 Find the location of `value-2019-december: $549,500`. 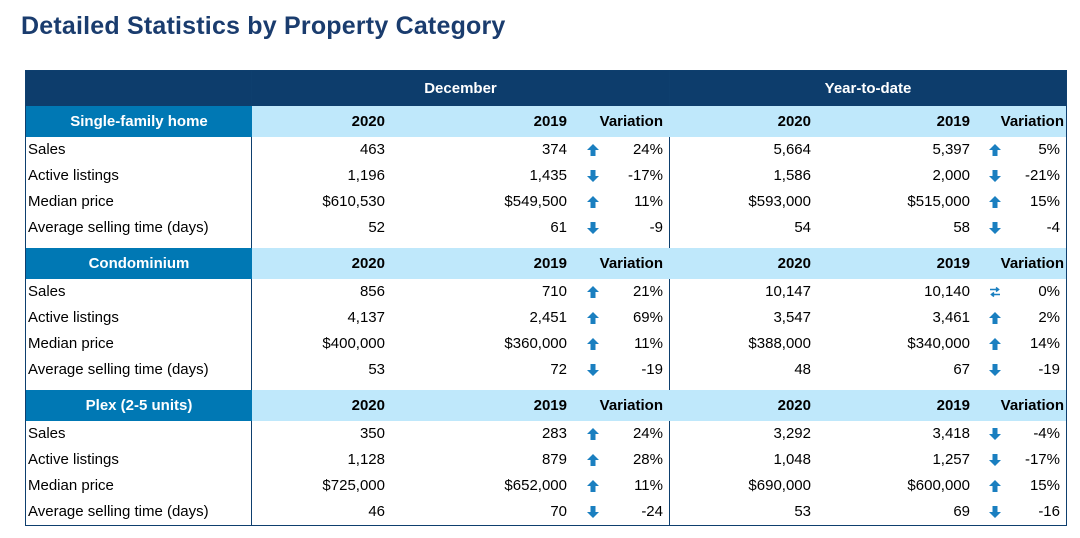

value-2019-december: $549,500 is located at coordinates (535, 201).